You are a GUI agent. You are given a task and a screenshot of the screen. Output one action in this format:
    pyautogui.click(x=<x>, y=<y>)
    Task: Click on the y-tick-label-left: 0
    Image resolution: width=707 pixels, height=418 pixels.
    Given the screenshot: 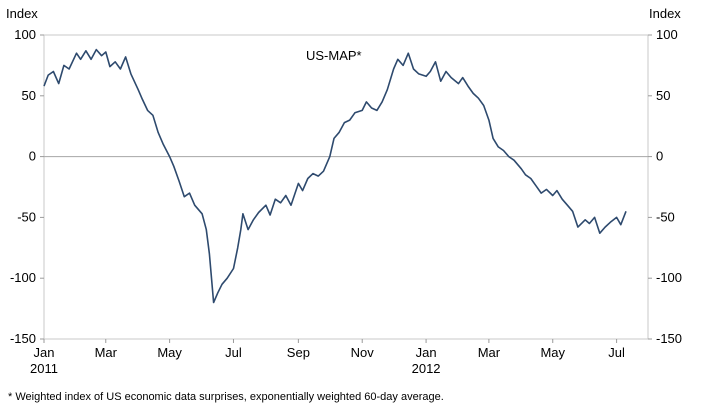 What is the action you would take?
    pyautogui.click(x=32, y=156)
    